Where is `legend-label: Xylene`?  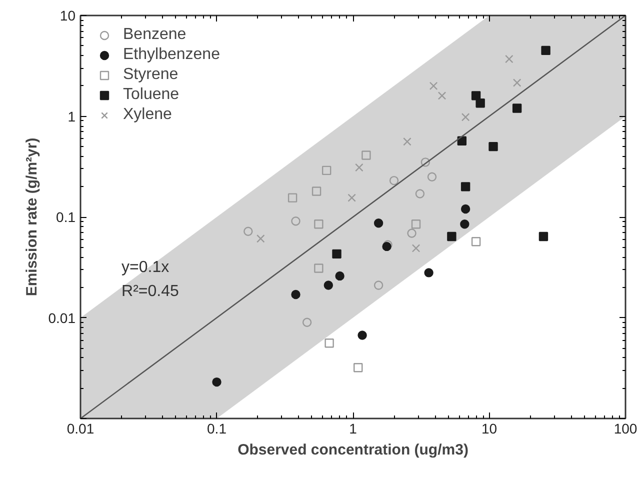 legend-label: Xylene is located at coordinates (147, 115).